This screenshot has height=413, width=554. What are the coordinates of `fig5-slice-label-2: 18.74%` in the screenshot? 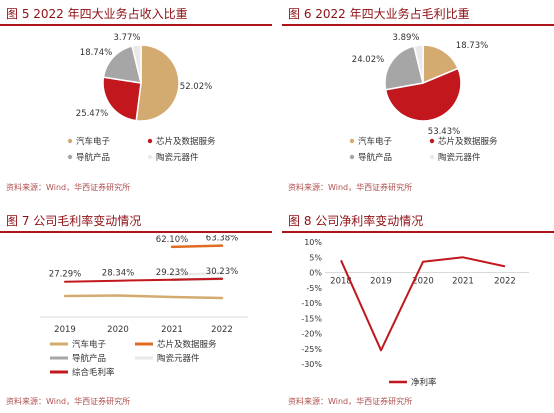 It's located at (96, 53).